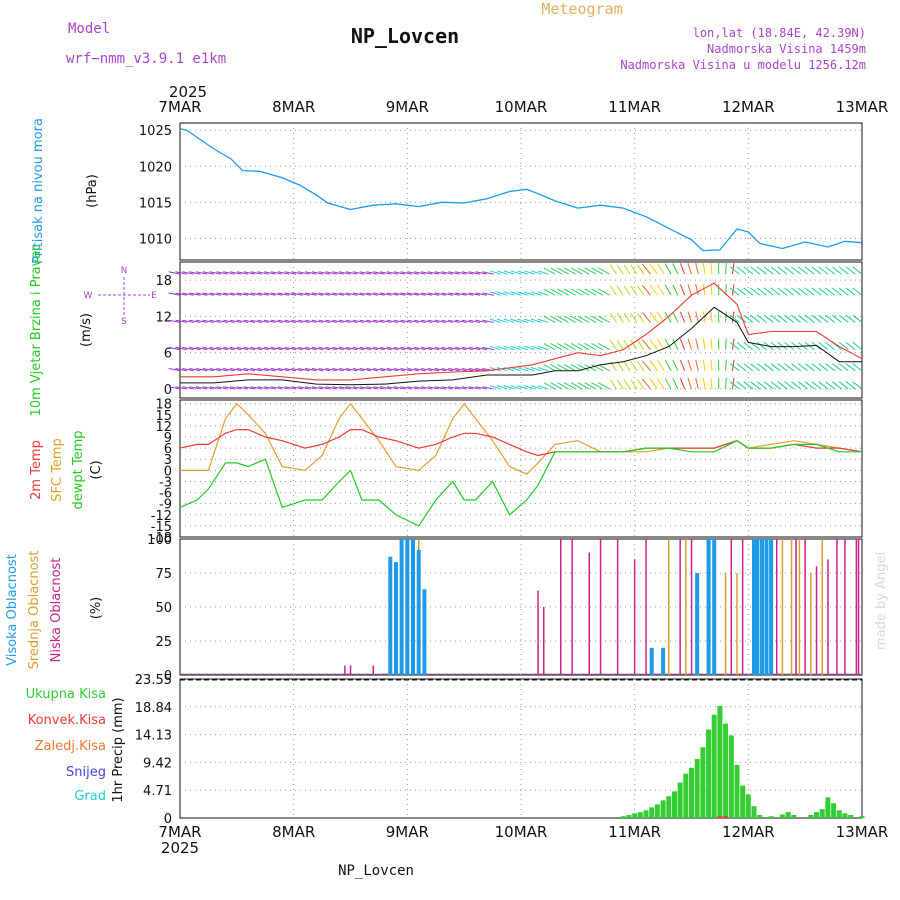  Describe the element at coordinates (521, 832) in the screenshot. I see `x-tick-label-bottom: 10MAR` at that location.